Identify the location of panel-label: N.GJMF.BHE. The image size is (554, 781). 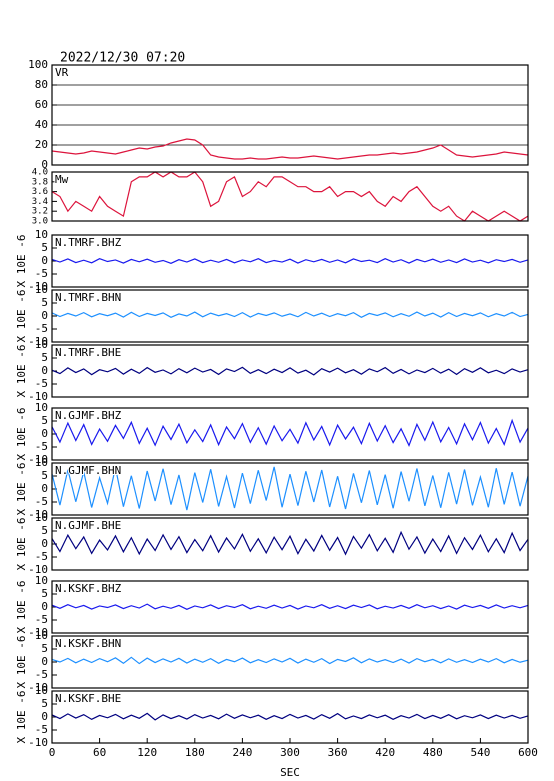
(88, 525).